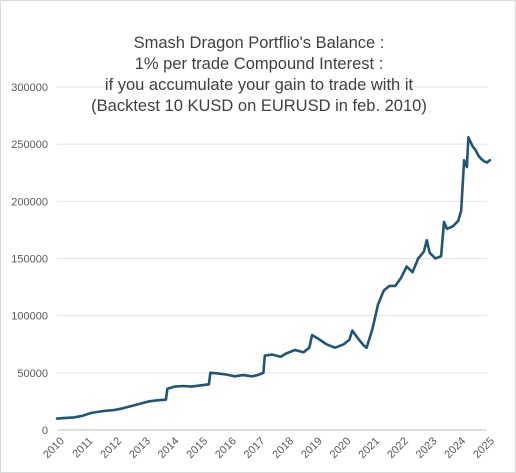 The height and width of the screenshot is (473, 516). Describe the element at coordinates (484, 448) in the screenshot. I see `x-tick-label: 2025` at that location.